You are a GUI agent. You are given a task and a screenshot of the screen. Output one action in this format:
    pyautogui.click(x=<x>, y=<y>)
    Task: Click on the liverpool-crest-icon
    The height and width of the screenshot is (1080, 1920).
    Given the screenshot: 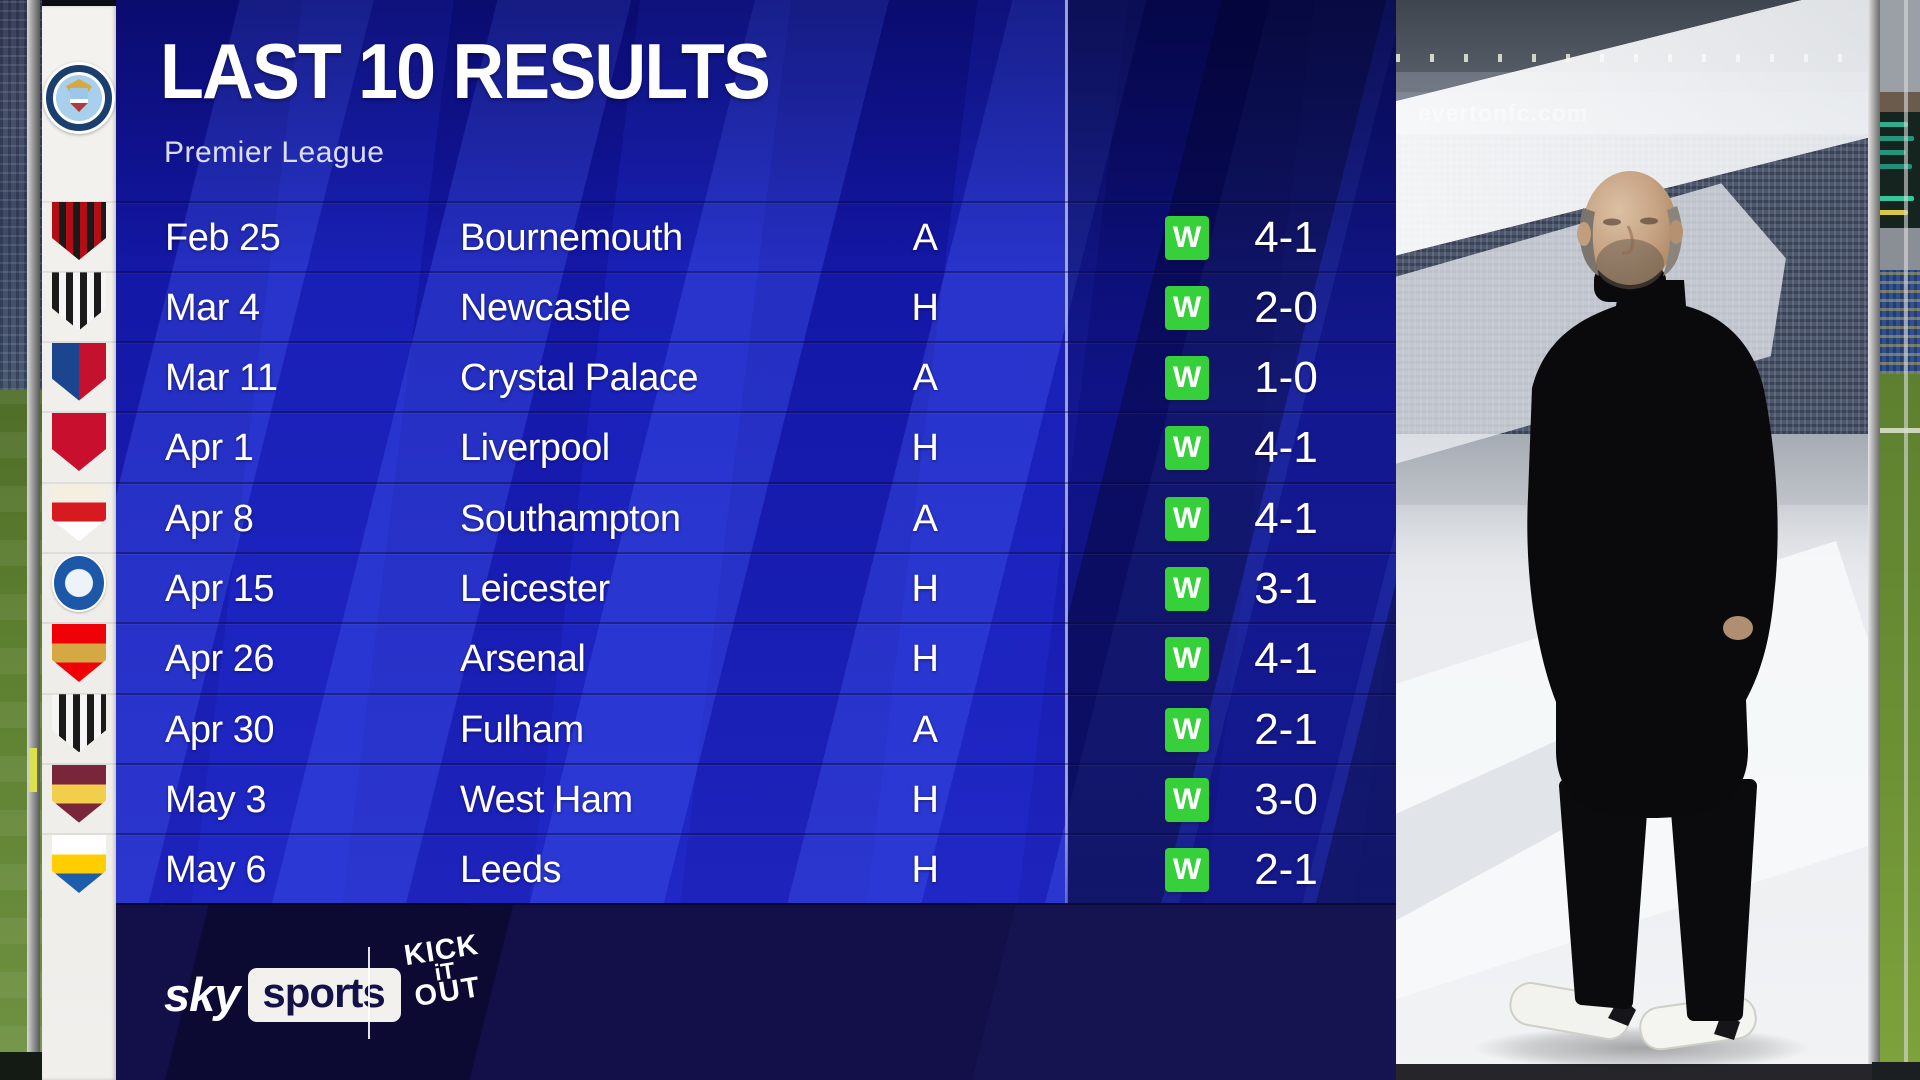 What is the action you would take?
    pyautogui.click(x=79, y=441)
    